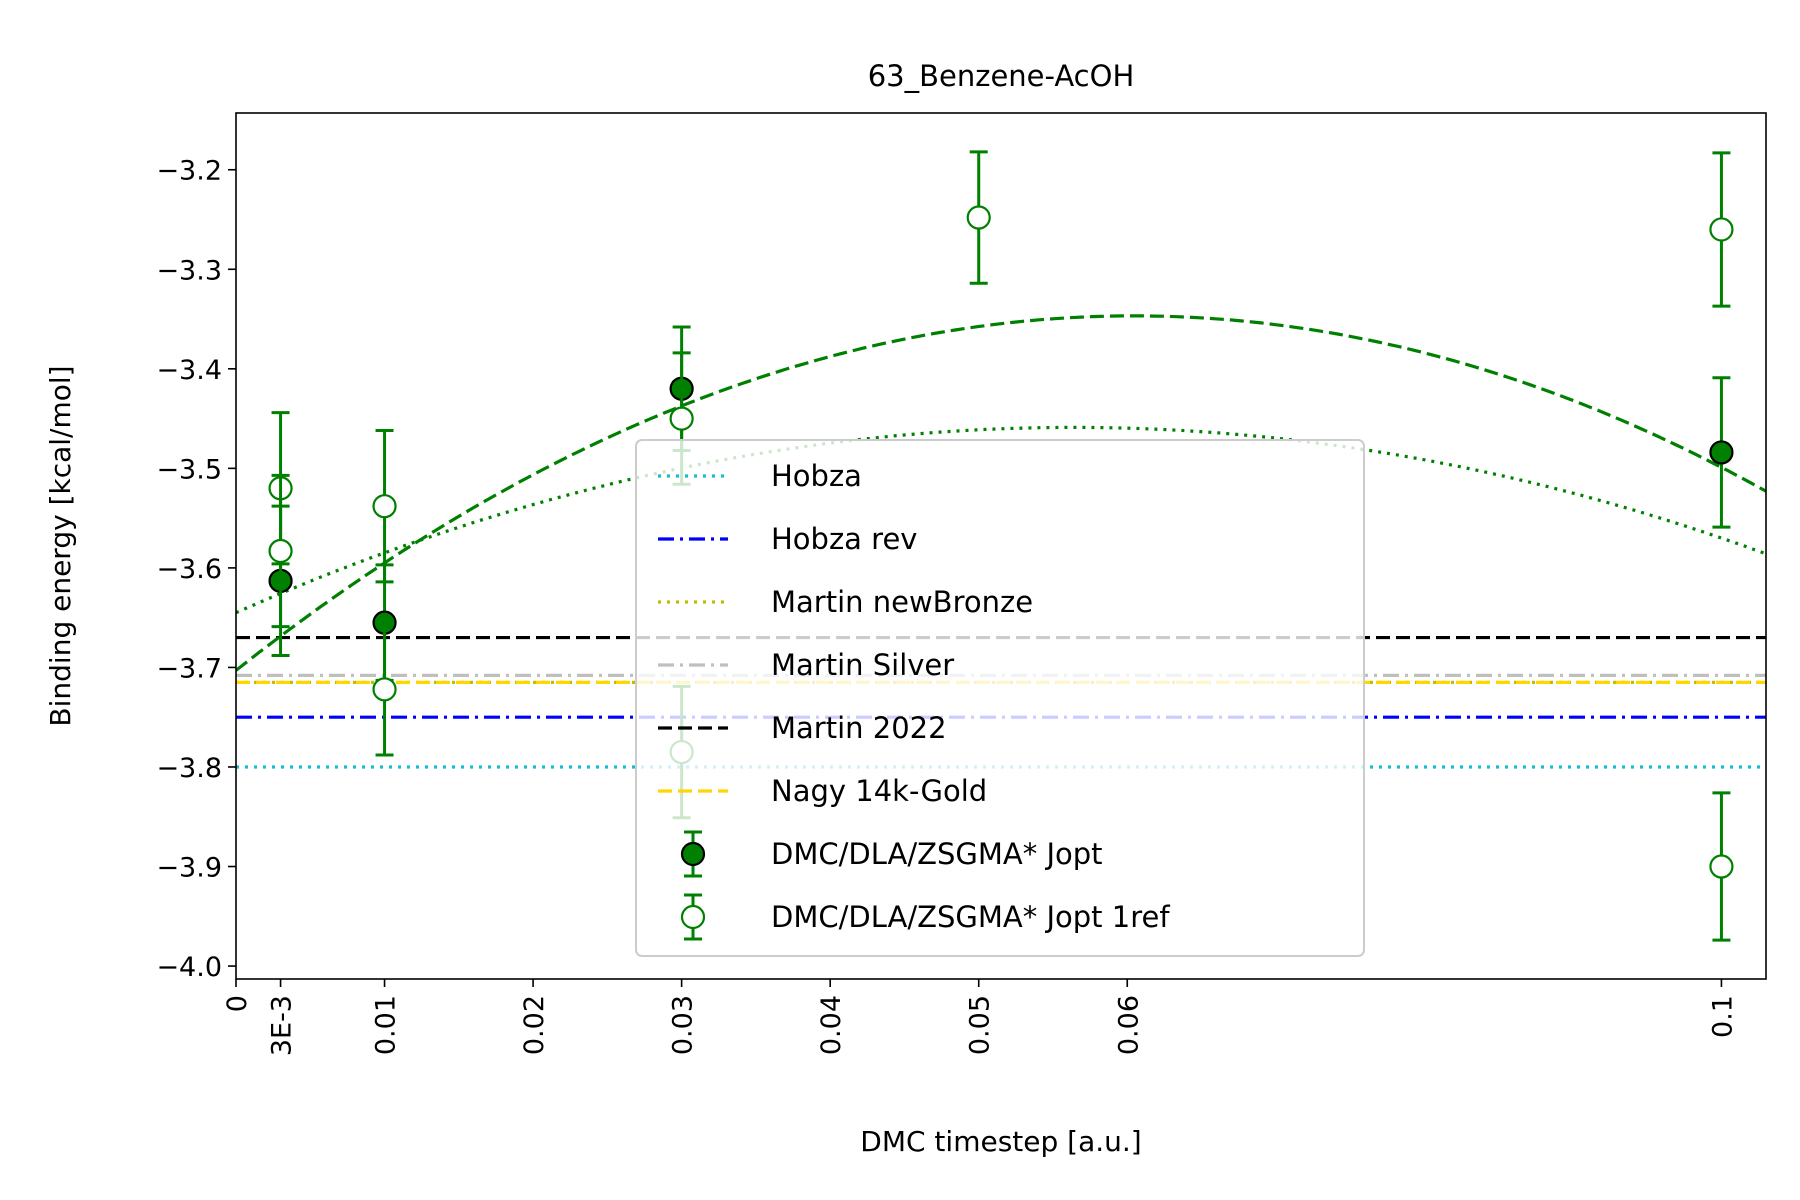 This screenshot has width=1800, height=1200. Describe the element at coordinates (683, 1025) in the screenshot. I see `x-tick-label-4: 0.03` at that location.